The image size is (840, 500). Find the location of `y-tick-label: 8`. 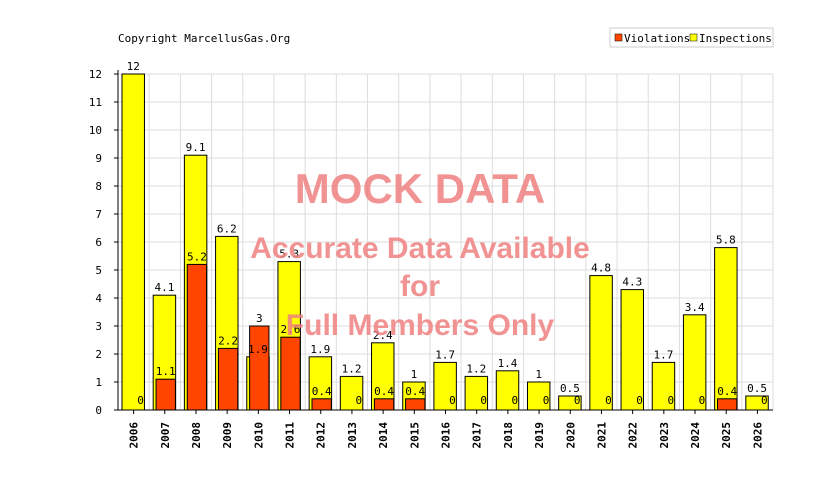

y-tick-label: 8 is located at coordinates (98, 186).